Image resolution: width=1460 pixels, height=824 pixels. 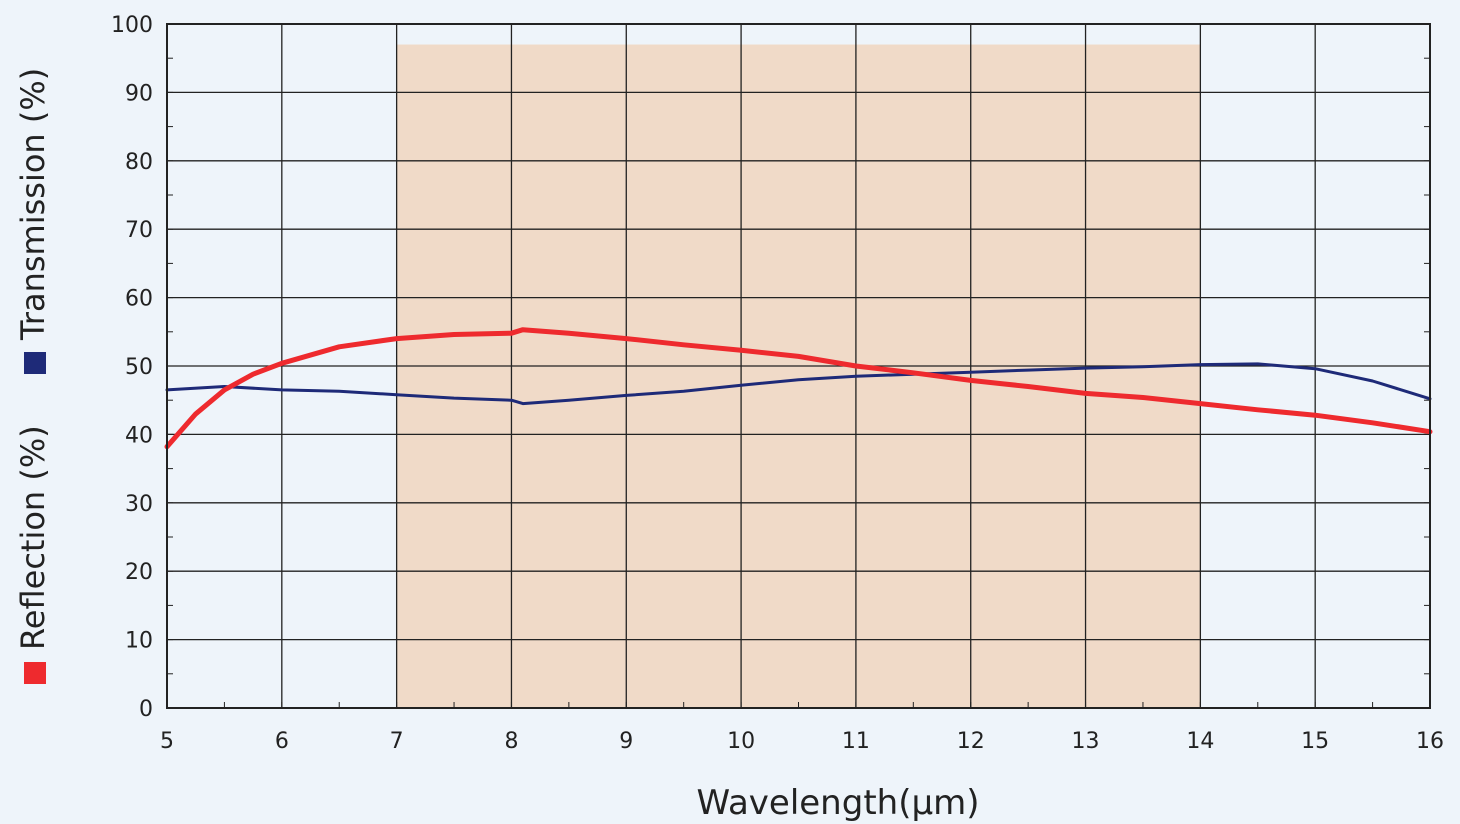 I want to click on legend-swatch-reflection, so click(x=35, y=673).